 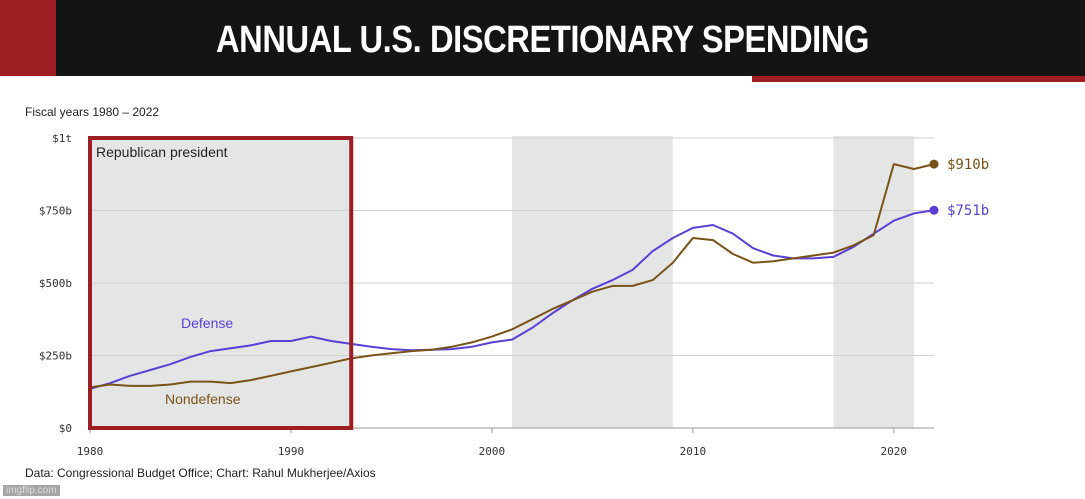 I want to click on highlight-box-group, so click(x=221, y=283).